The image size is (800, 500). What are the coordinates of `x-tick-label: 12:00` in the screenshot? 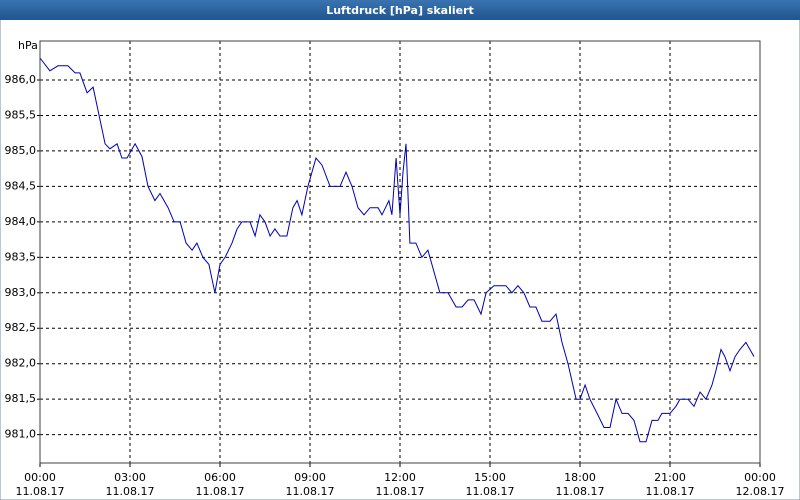 It's located at (400, 477).